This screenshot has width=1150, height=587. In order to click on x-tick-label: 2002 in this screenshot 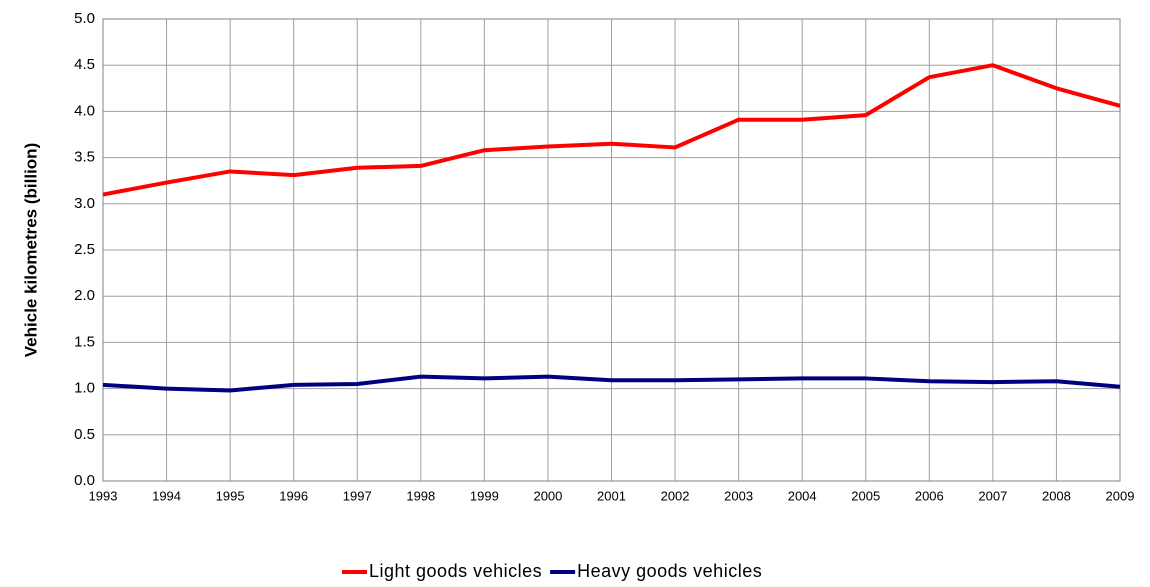, I will do `click(675, 495)`.